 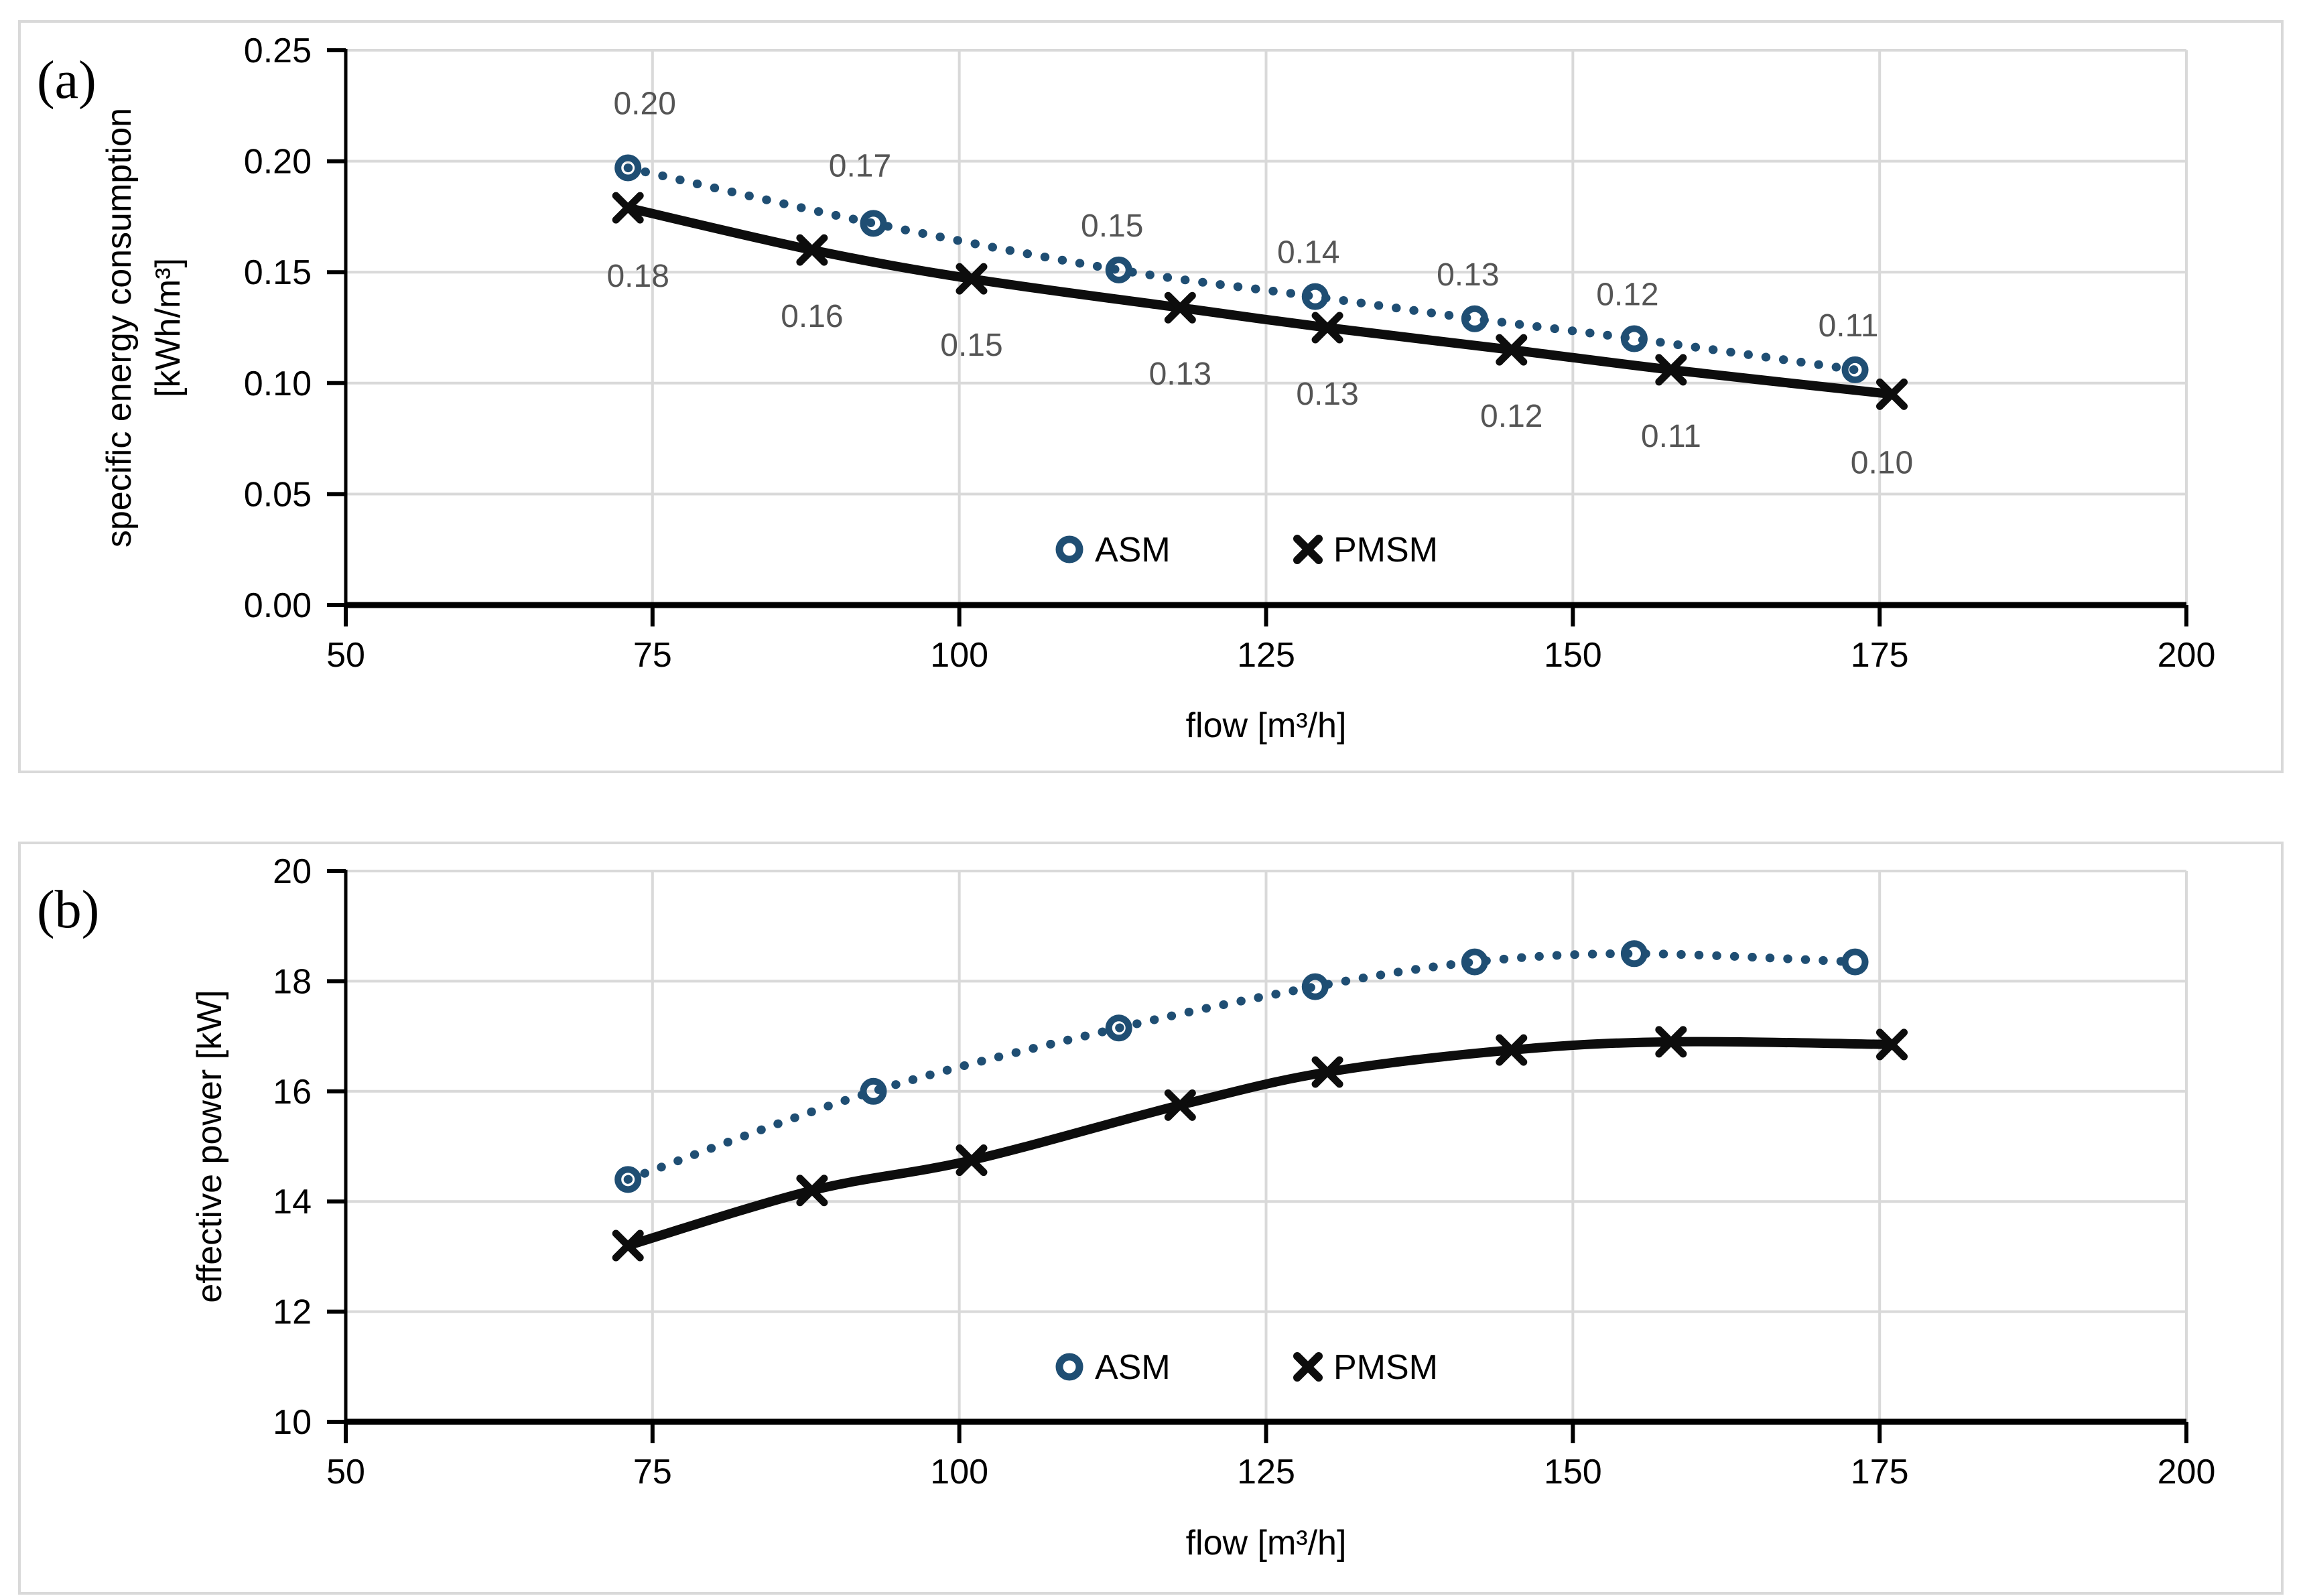 I want to click on data-label: 0.16, so click(x=812, y=316).